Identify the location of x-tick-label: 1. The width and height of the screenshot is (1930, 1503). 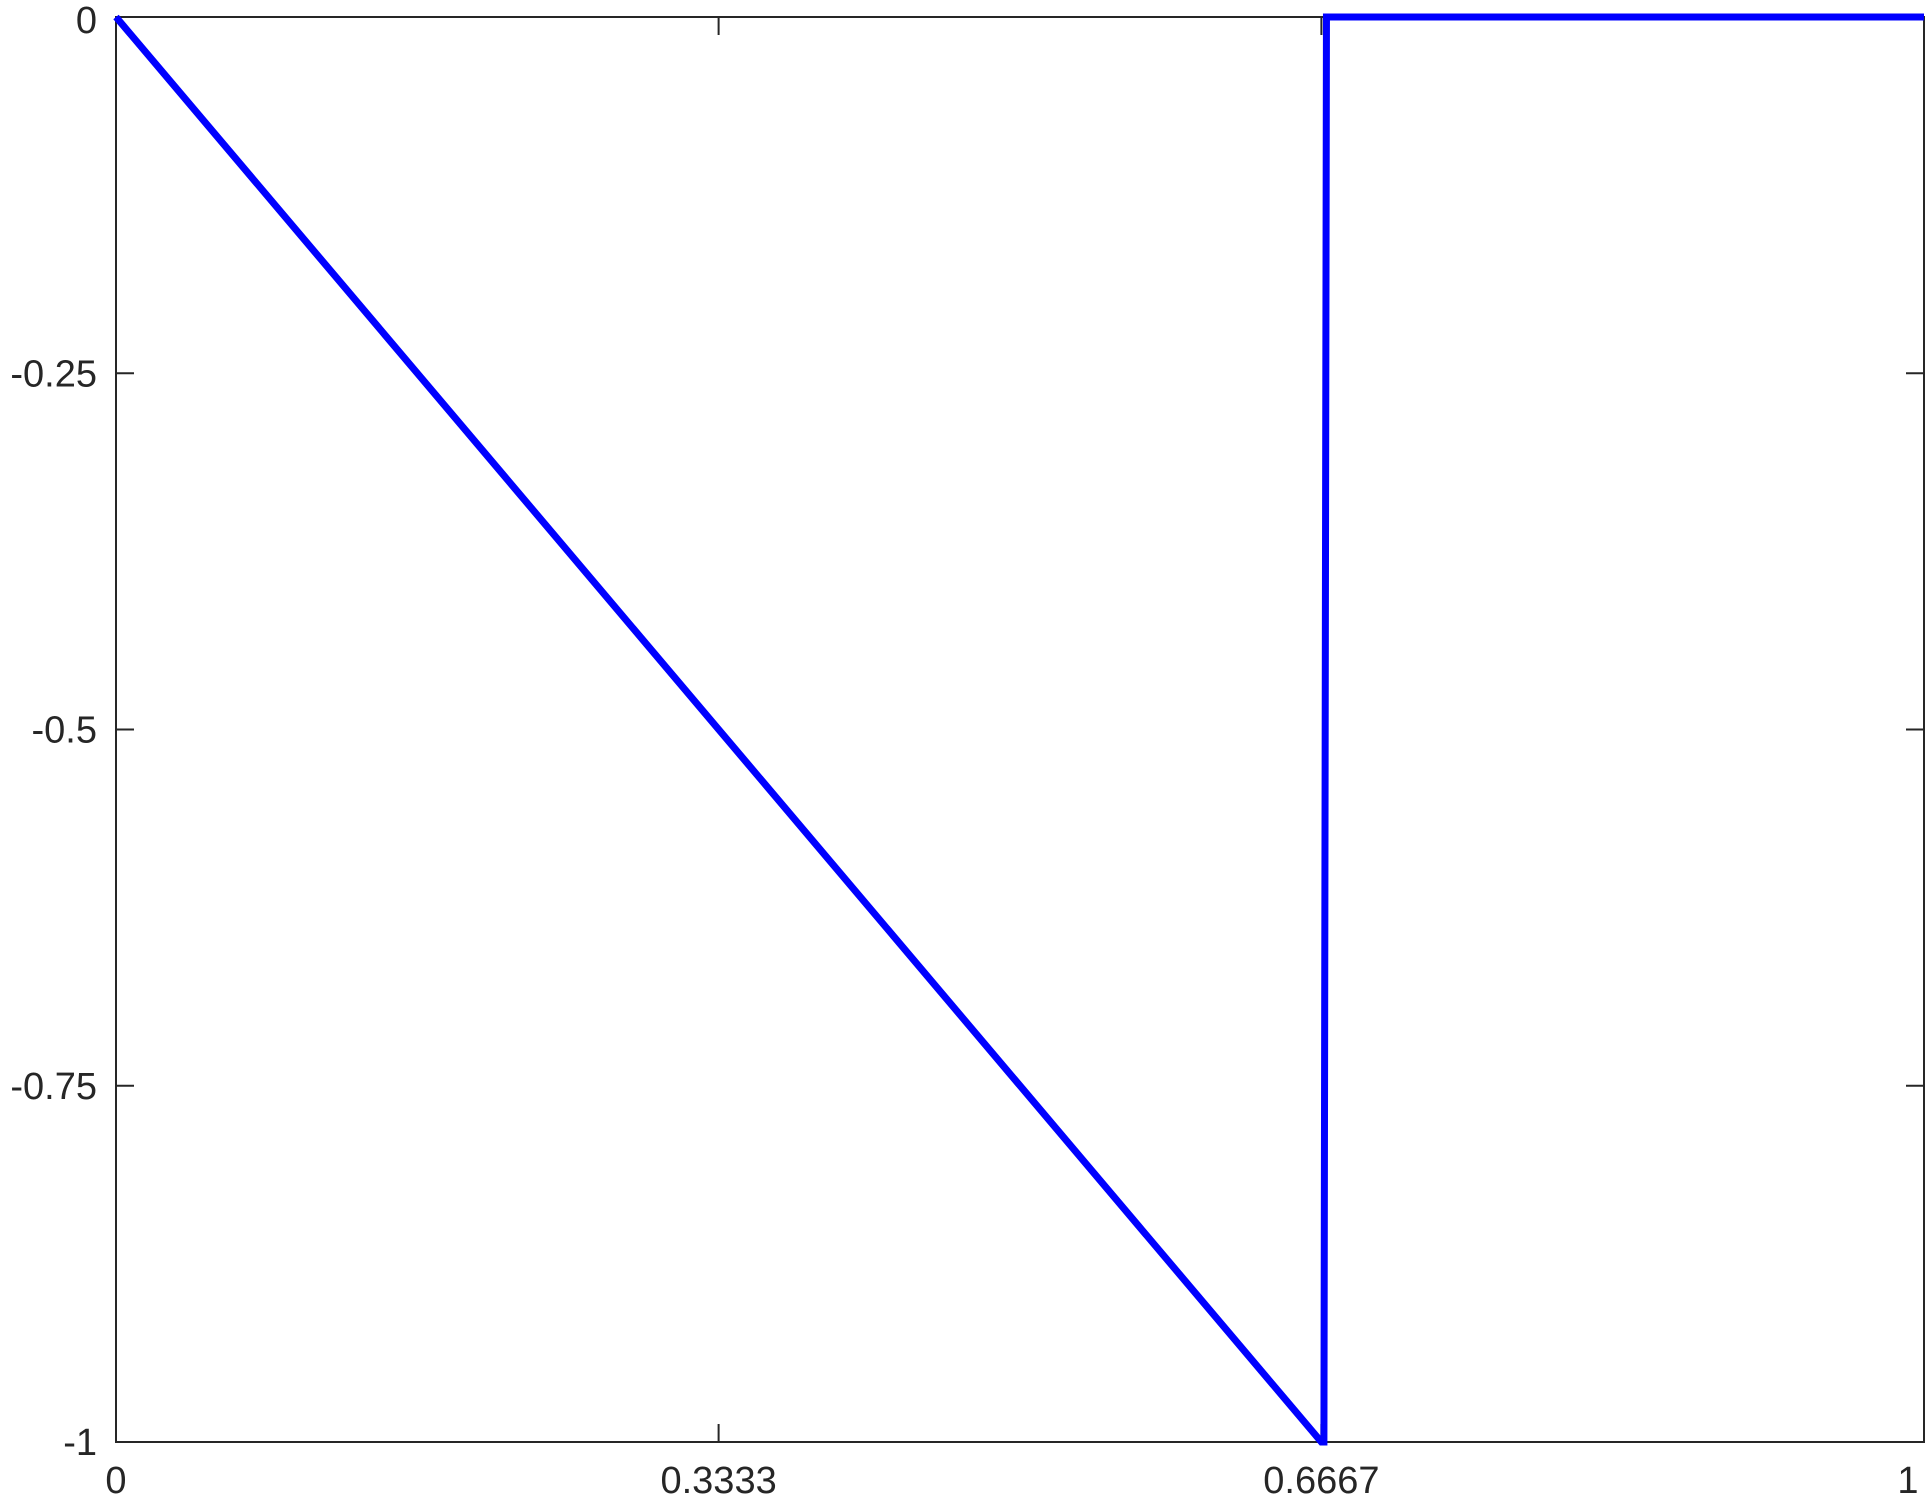
(1907, 1481).